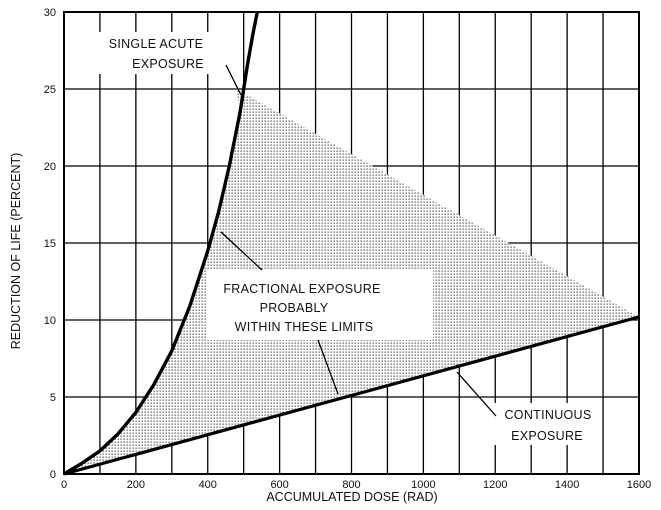 The image size is (661, 510). What do you see at coordinates (304, 327) in the screenshot?
I see `fractional-label-line3: WITHIN THESE LIMITS` at bounding box center [304, 327].